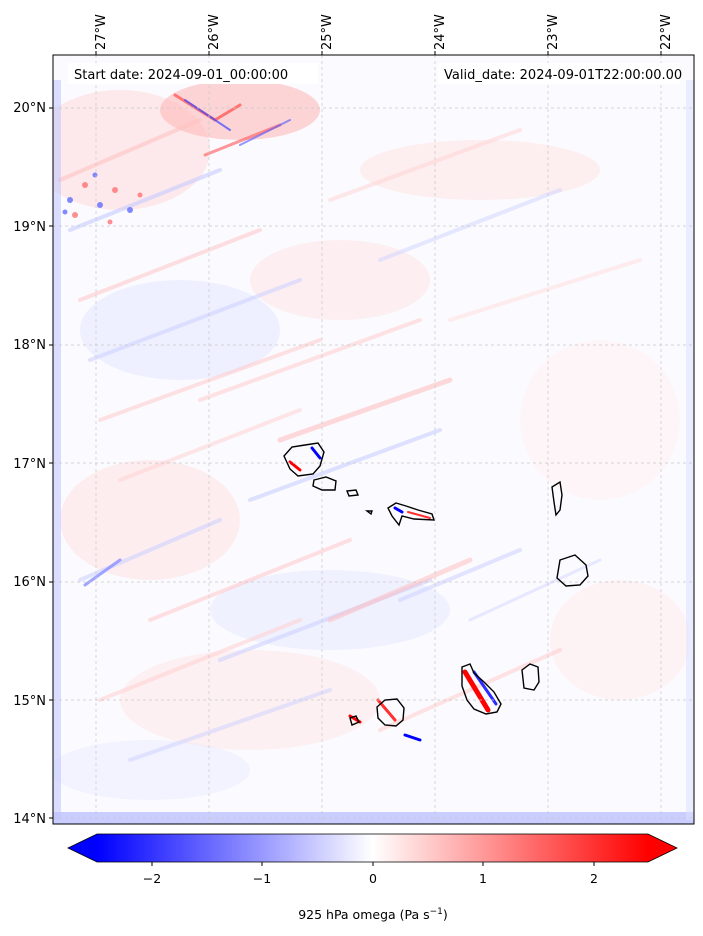 This screenshot has height=936, width=703. I want to click on island-sao-vicente, so click(324, 483).